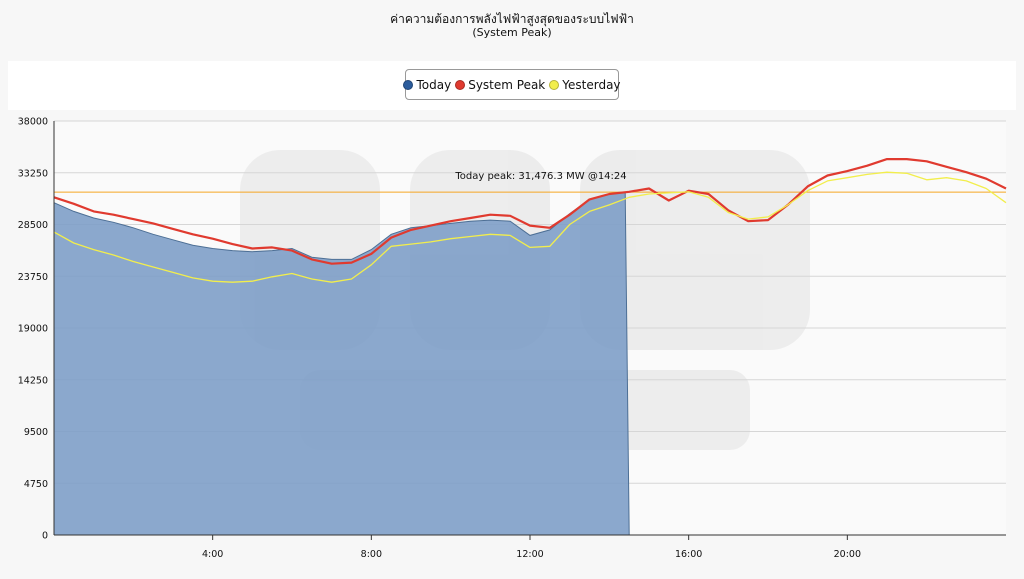 This screenshot has width=1024, height=579. Describe the element at coordinates (371, 554) in the screenshot. I see `x-tick-label: 8:00` at that location.